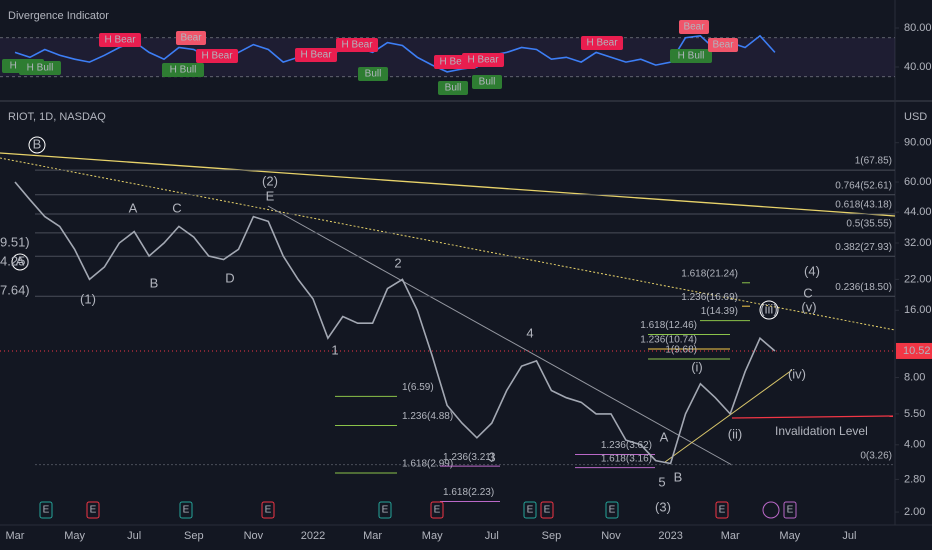 This screenshot has width=932, height=550. Describe the element at coordinates (914, 414) in the screenshot. I see `y-tick-label: 5.50` at that location.